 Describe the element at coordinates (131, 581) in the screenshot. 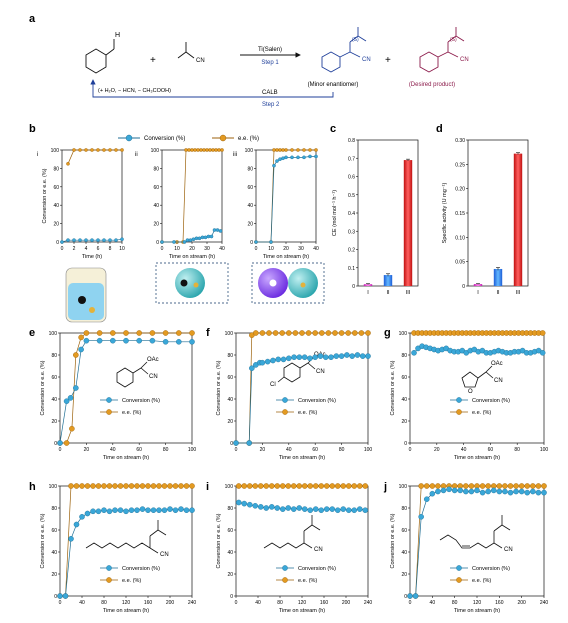

I see `legend-label-h-ee: e.e. (%)` at that location.